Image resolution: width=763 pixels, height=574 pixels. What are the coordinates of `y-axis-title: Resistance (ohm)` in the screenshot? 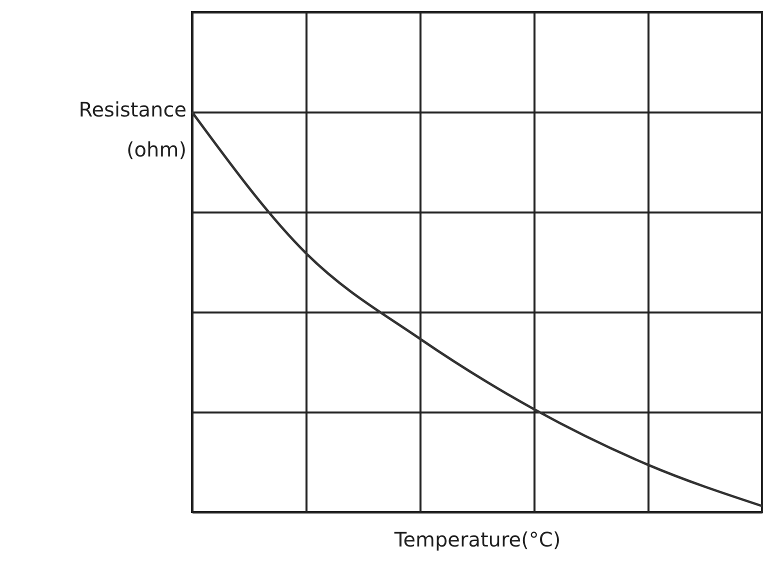 It's located at (132, 130).